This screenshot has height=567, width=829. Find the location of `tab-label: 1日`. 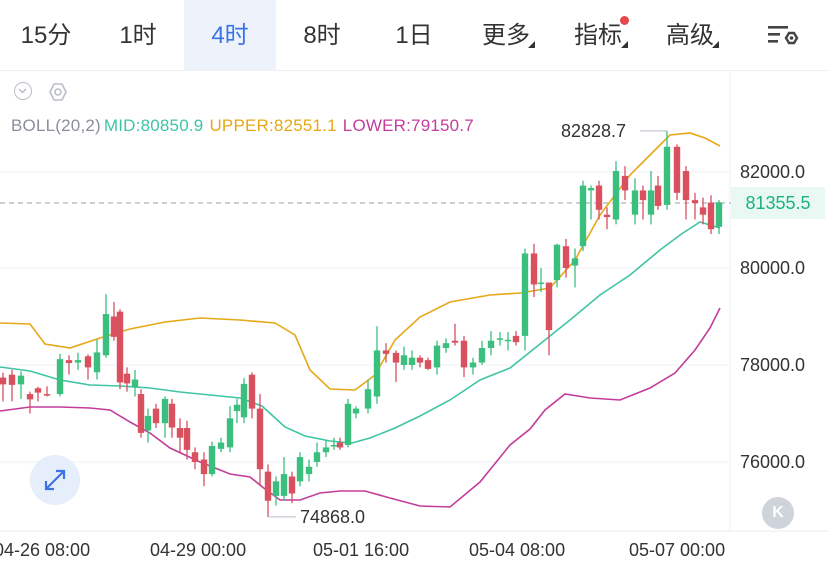

tab-label: 1日 is located at coordinates (414, 35).